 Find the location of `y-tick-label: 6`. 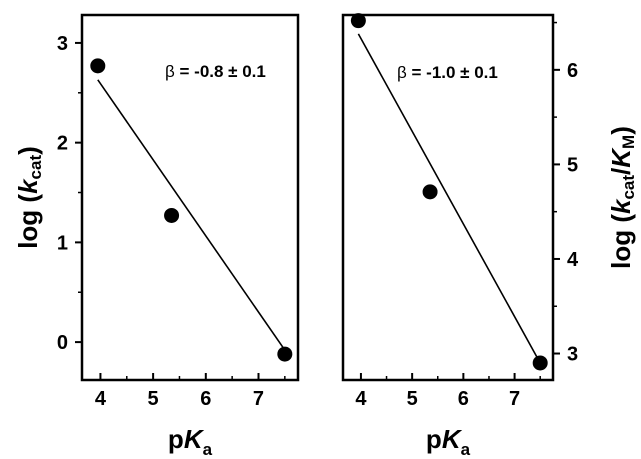

y-tick-label: 6 is located at coordinates (572, 71).